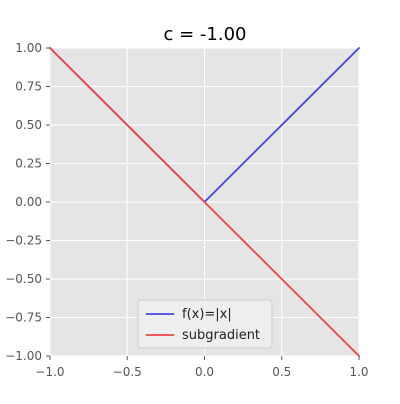  What do you see at coordinates (204, 372) in the screenshot?
I see `x-tick-label: 0.0` at bounding box center [204, 372].